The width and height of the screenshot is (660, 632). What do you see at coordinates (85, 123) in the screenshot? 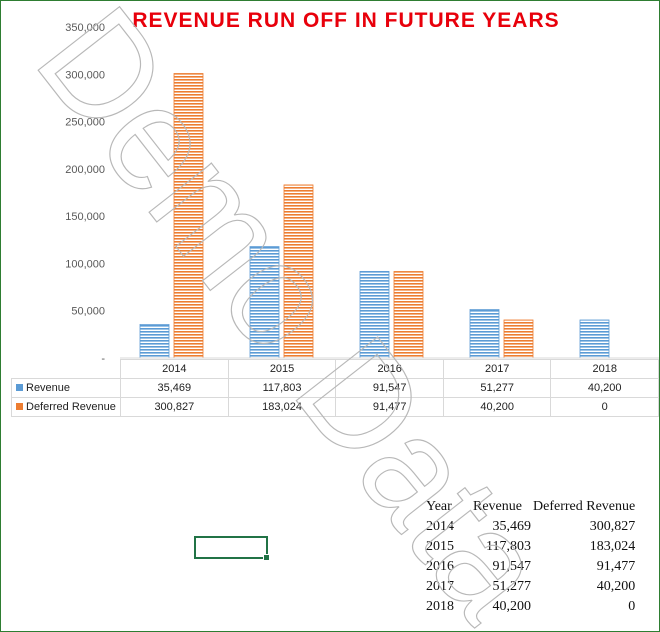
I see `y-tick-label: 250,000` at bounding box center [85, 123].